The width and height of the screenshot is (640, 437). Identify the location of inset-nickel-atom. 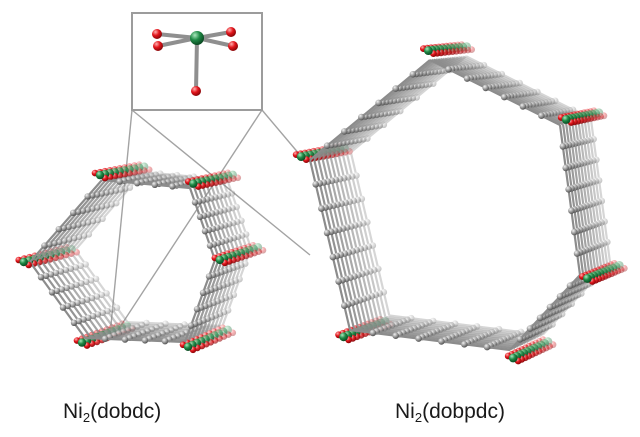
(197, 38).